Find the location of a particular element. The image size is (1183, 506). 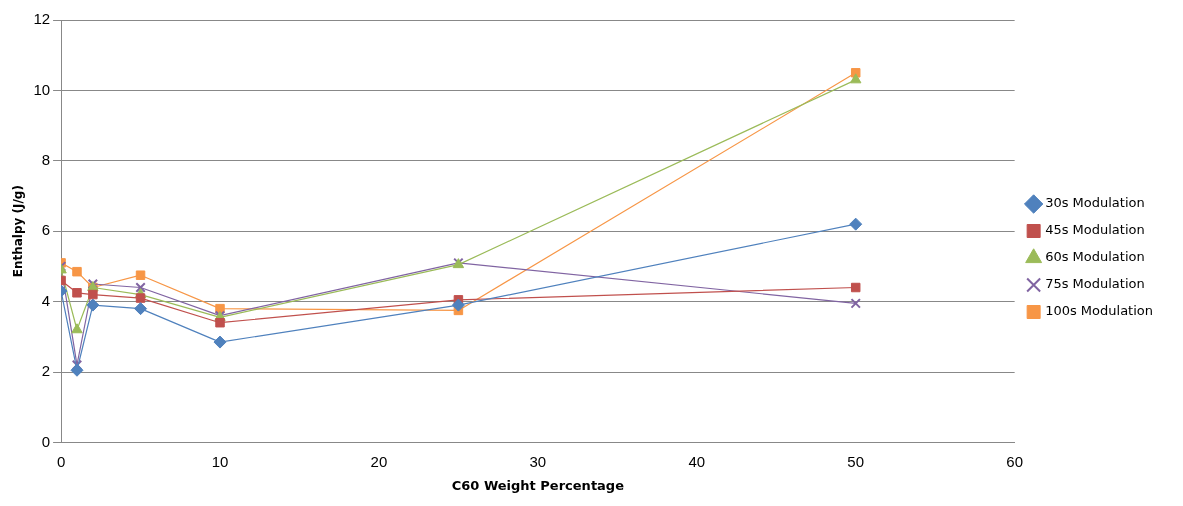

x-axis-title: C60 Weight Percentage is located at coordinates (538, 485).